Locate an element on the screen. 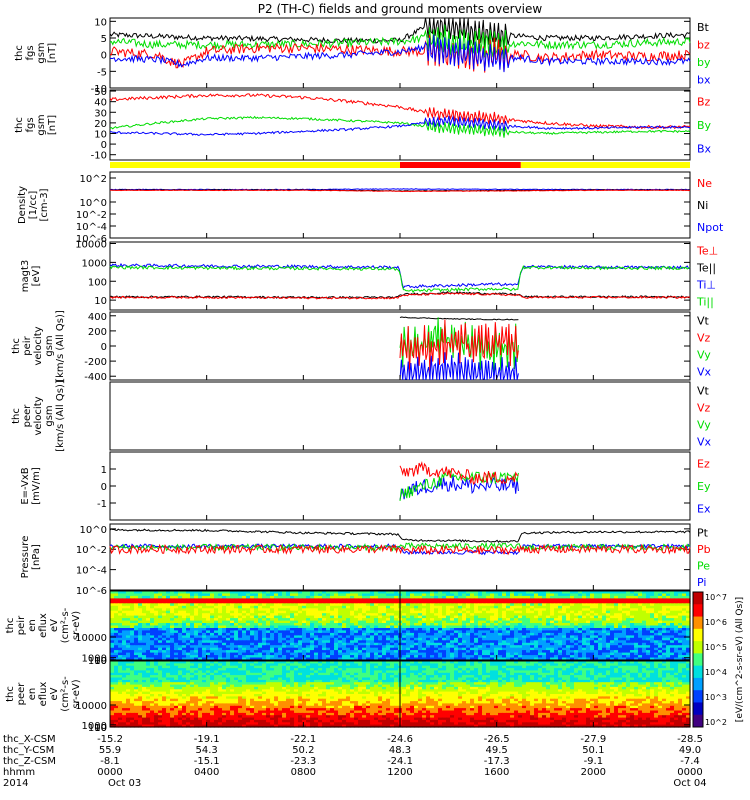  y-tick-label: 100 is located at coordinates (97, 661).